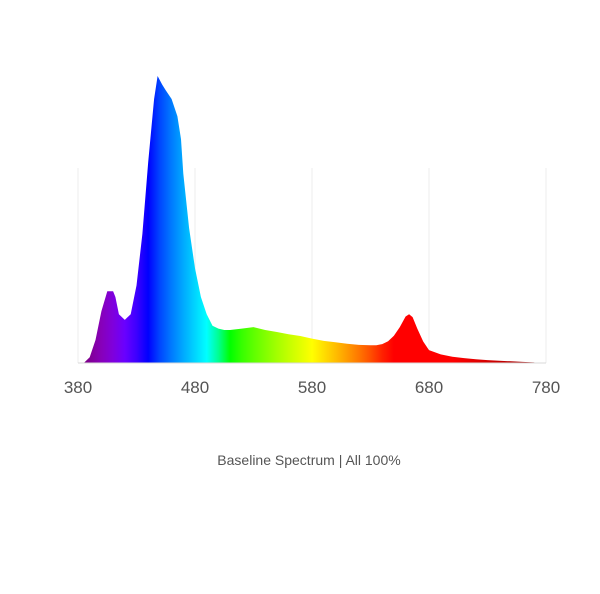 The height and width of the screenshot is (594, 600). I want to click on x-tick-label-580: 580, so click(312, 387).